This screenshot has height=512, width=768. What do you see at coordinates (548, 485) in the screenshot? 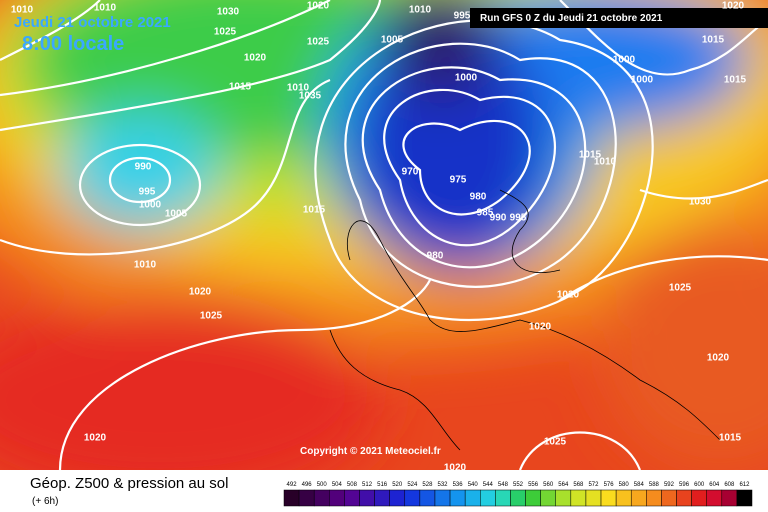
I see `scale-label: 560` at bounding box center [548, 485].